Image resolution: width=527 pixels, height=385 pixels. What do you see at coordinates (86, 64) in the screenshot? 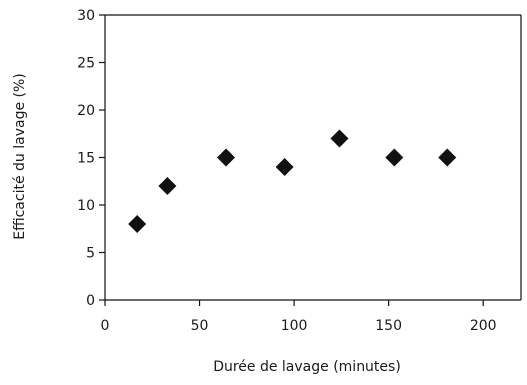
I see `y-tick-label: 25` at bounding box center [86, 64].